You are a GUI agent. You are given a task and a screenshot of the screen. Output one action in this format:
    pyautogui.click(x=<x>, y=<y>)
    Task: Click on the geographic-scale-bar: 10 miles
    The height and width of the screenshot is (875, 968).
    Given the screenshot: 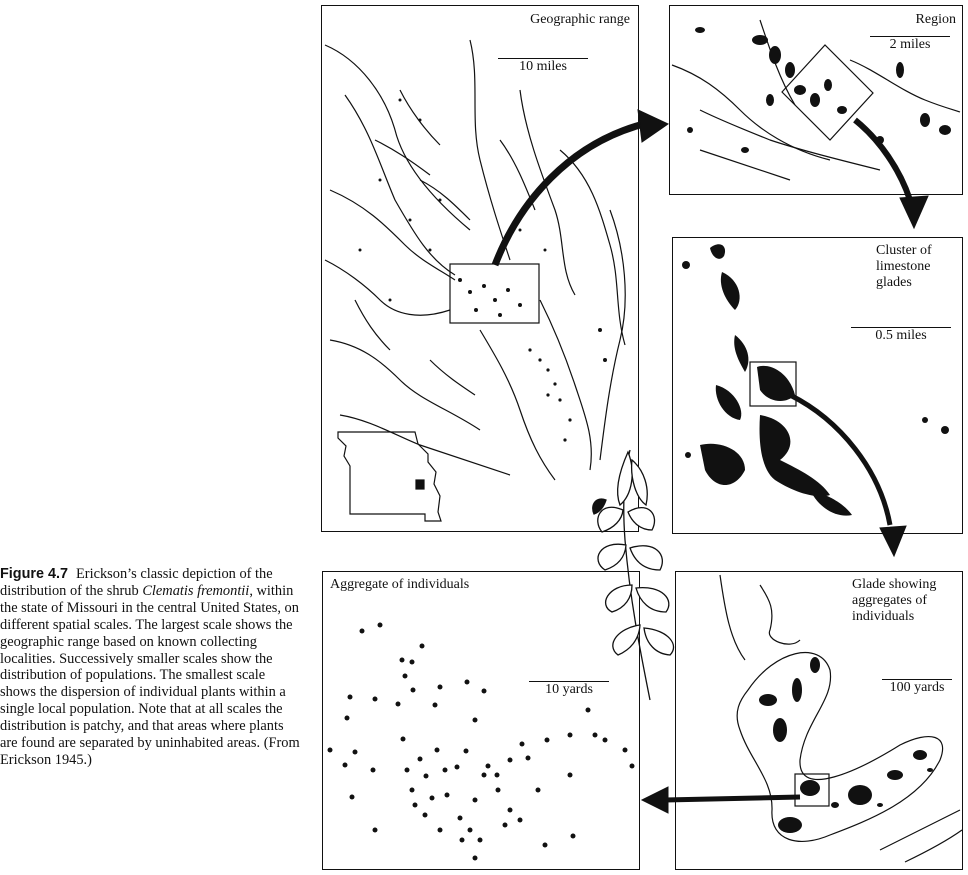 What is the action you would take?
    pyautogui.click(x=543, y=66)
    